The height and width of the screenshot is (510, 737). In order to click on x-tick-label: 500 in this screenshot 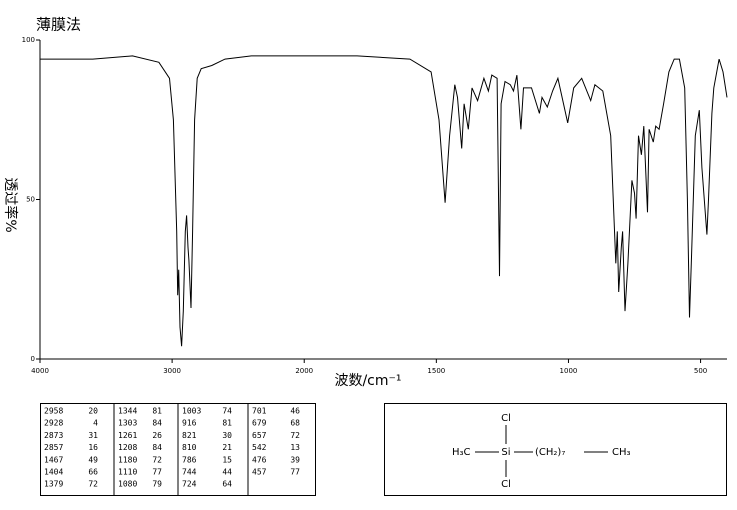, I will do `click(700, 371)`.